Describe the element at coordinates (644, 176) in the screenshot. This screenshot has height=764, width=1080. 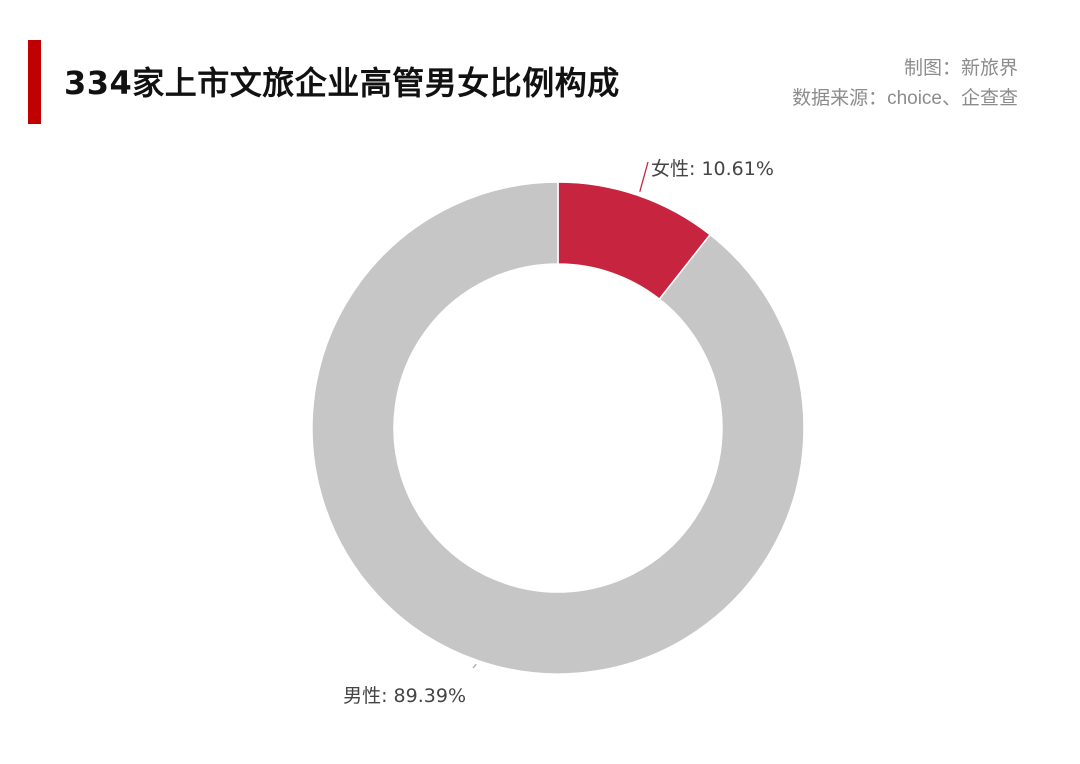
I see `leader-line-female` at that location.